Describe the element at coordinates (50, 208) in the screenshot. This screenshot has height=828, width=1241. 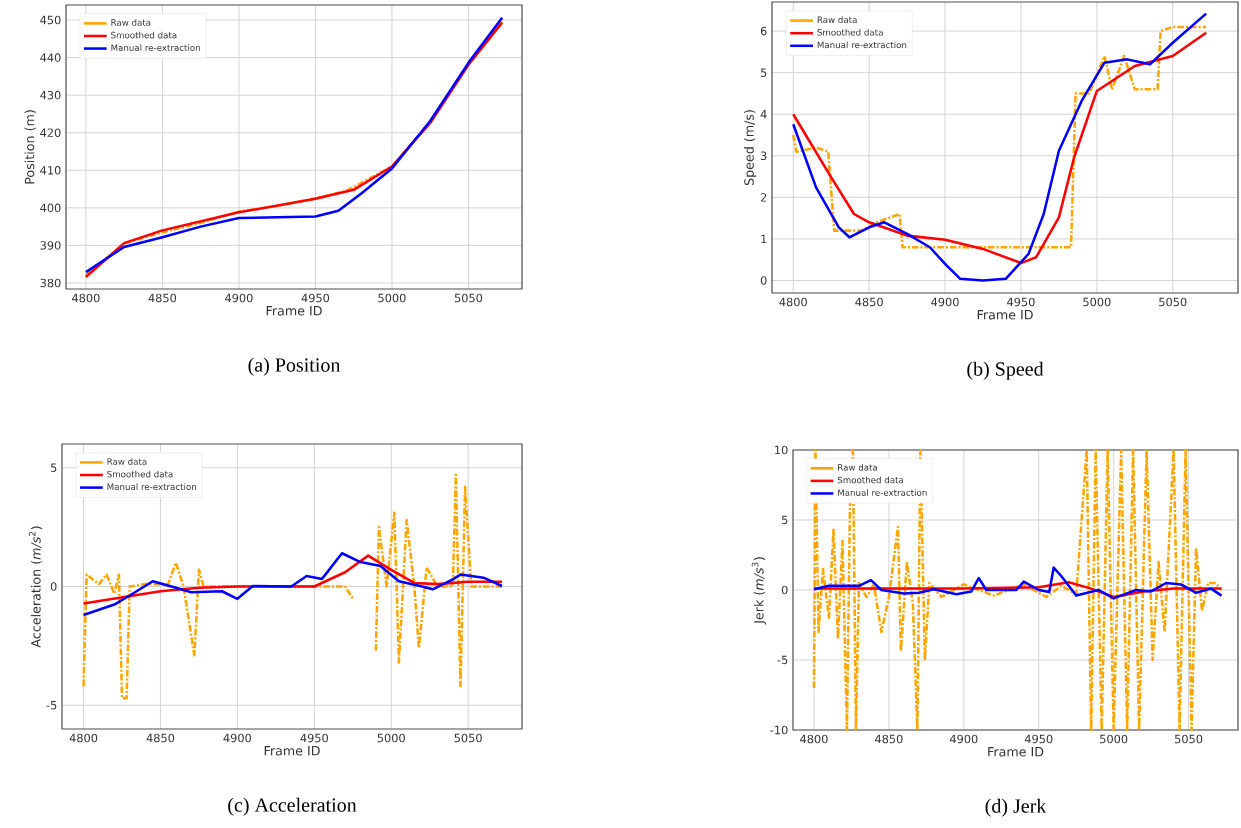
I see `y-tick-label: 400` at that location.